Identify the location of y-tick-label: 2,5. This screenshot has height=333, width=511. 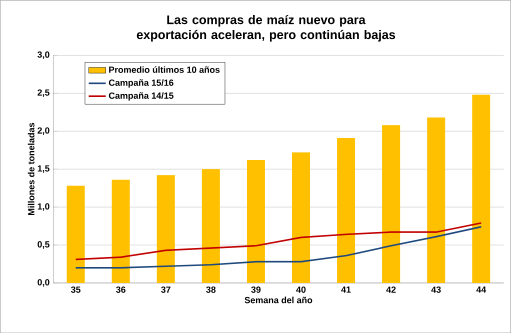
(44, 93).